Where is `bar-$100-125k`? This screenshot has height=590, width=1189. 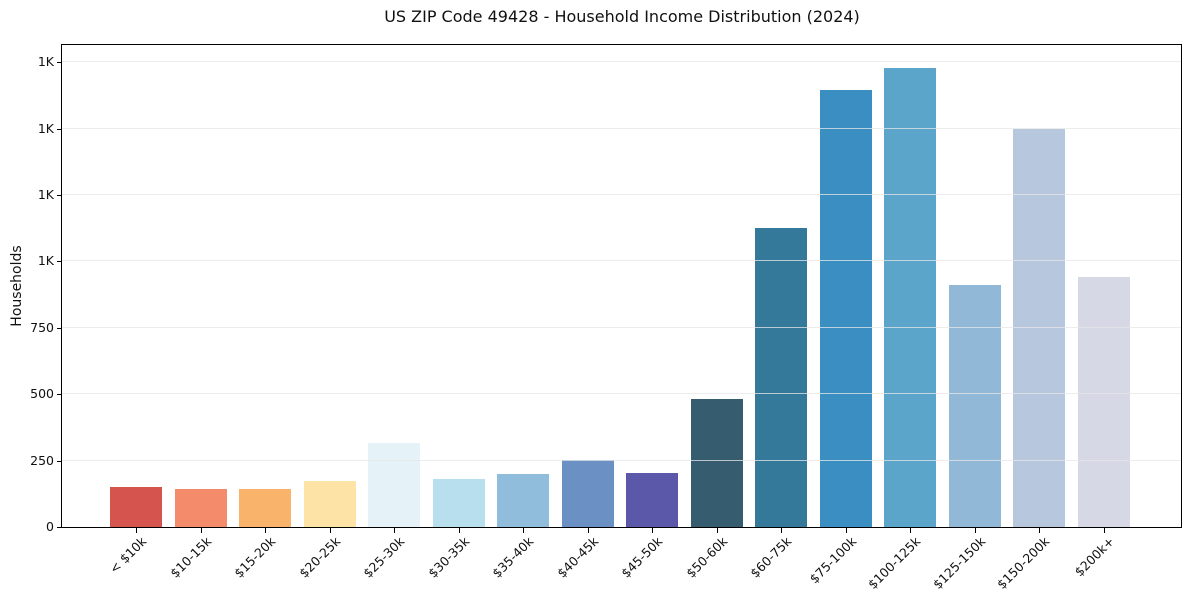
bar-$100-125k is located at coordinates (910, 297).